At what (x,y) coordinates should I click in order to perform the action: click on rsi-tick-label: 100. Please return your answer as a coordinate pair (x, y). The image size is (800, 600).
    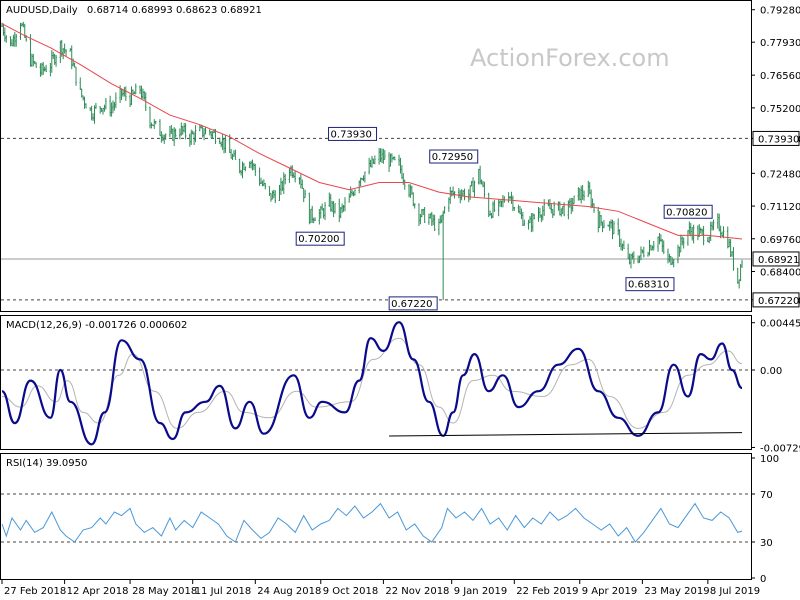
    Looking at the image, I should click on (769, 459).